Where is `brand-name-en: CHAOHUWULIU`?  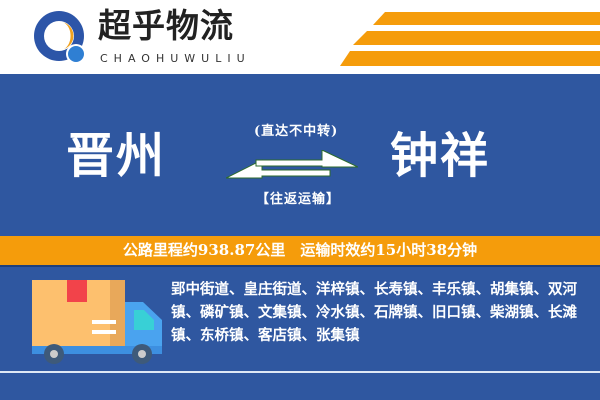 brand-name-en: CHAOHUWULIU is located at coordinates (175, 58).